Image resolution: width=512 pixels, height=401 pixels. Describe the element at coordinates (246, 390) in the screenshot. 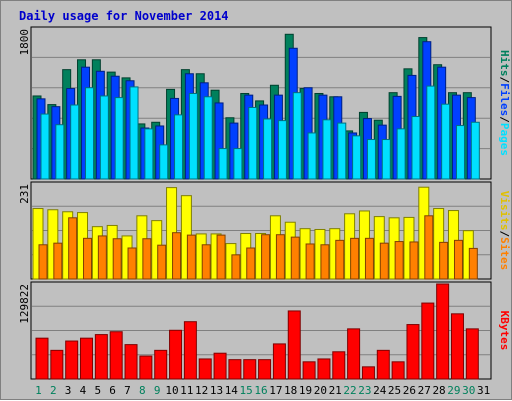

I see `x-tick-label: 15` at that location.